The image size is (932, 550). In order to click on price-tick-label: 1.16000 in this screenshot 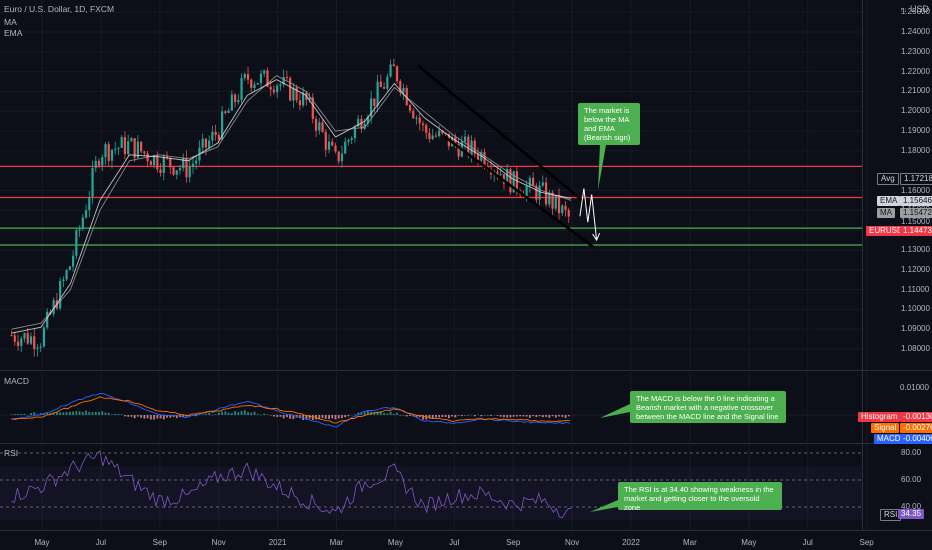, I will do `click(915, 190)`.